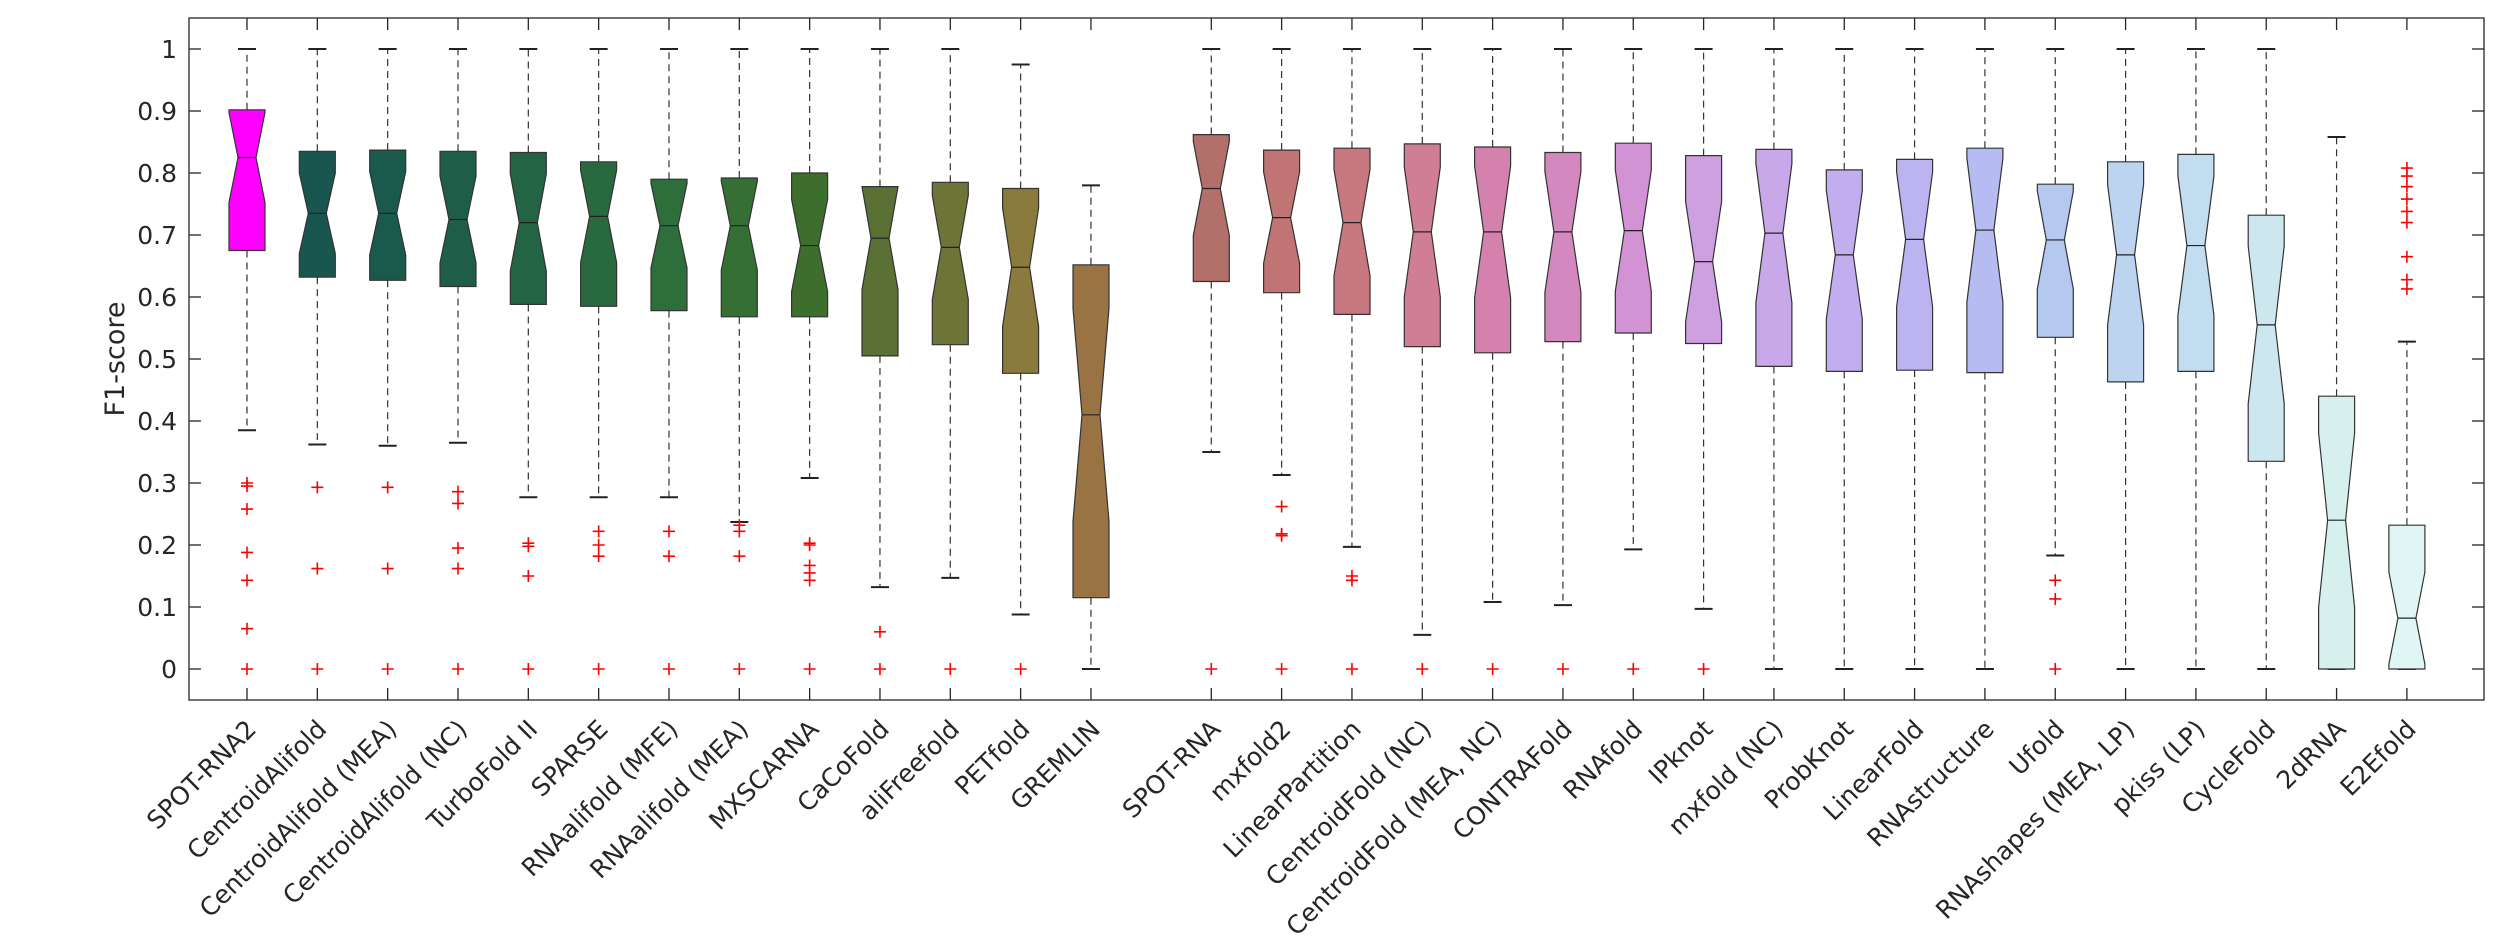  What do you see at coordinates (157, 483) in the screenshot?
I see `y-tick-label: 0.3` at bounding box center [157, 483].